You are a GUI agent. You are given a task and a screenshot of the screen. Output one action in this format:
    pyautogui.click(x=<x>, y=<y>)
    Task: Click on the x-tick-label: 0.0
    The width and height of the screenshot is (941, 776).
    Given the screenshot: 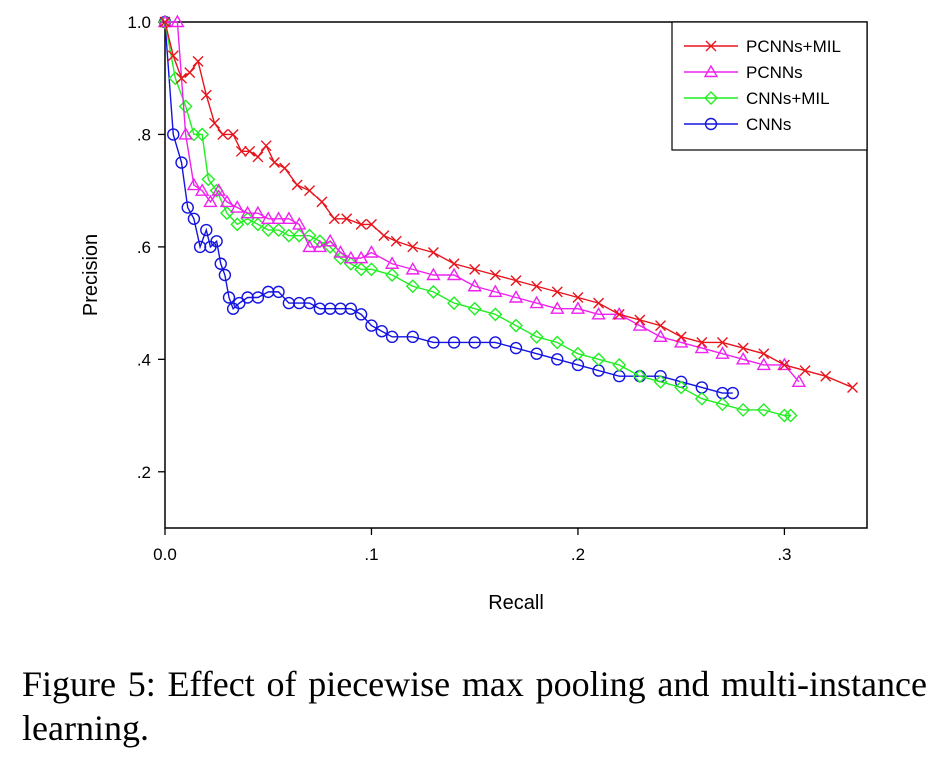 What is the action you would take?
    pyautogui.click(x=165, y=554)
    